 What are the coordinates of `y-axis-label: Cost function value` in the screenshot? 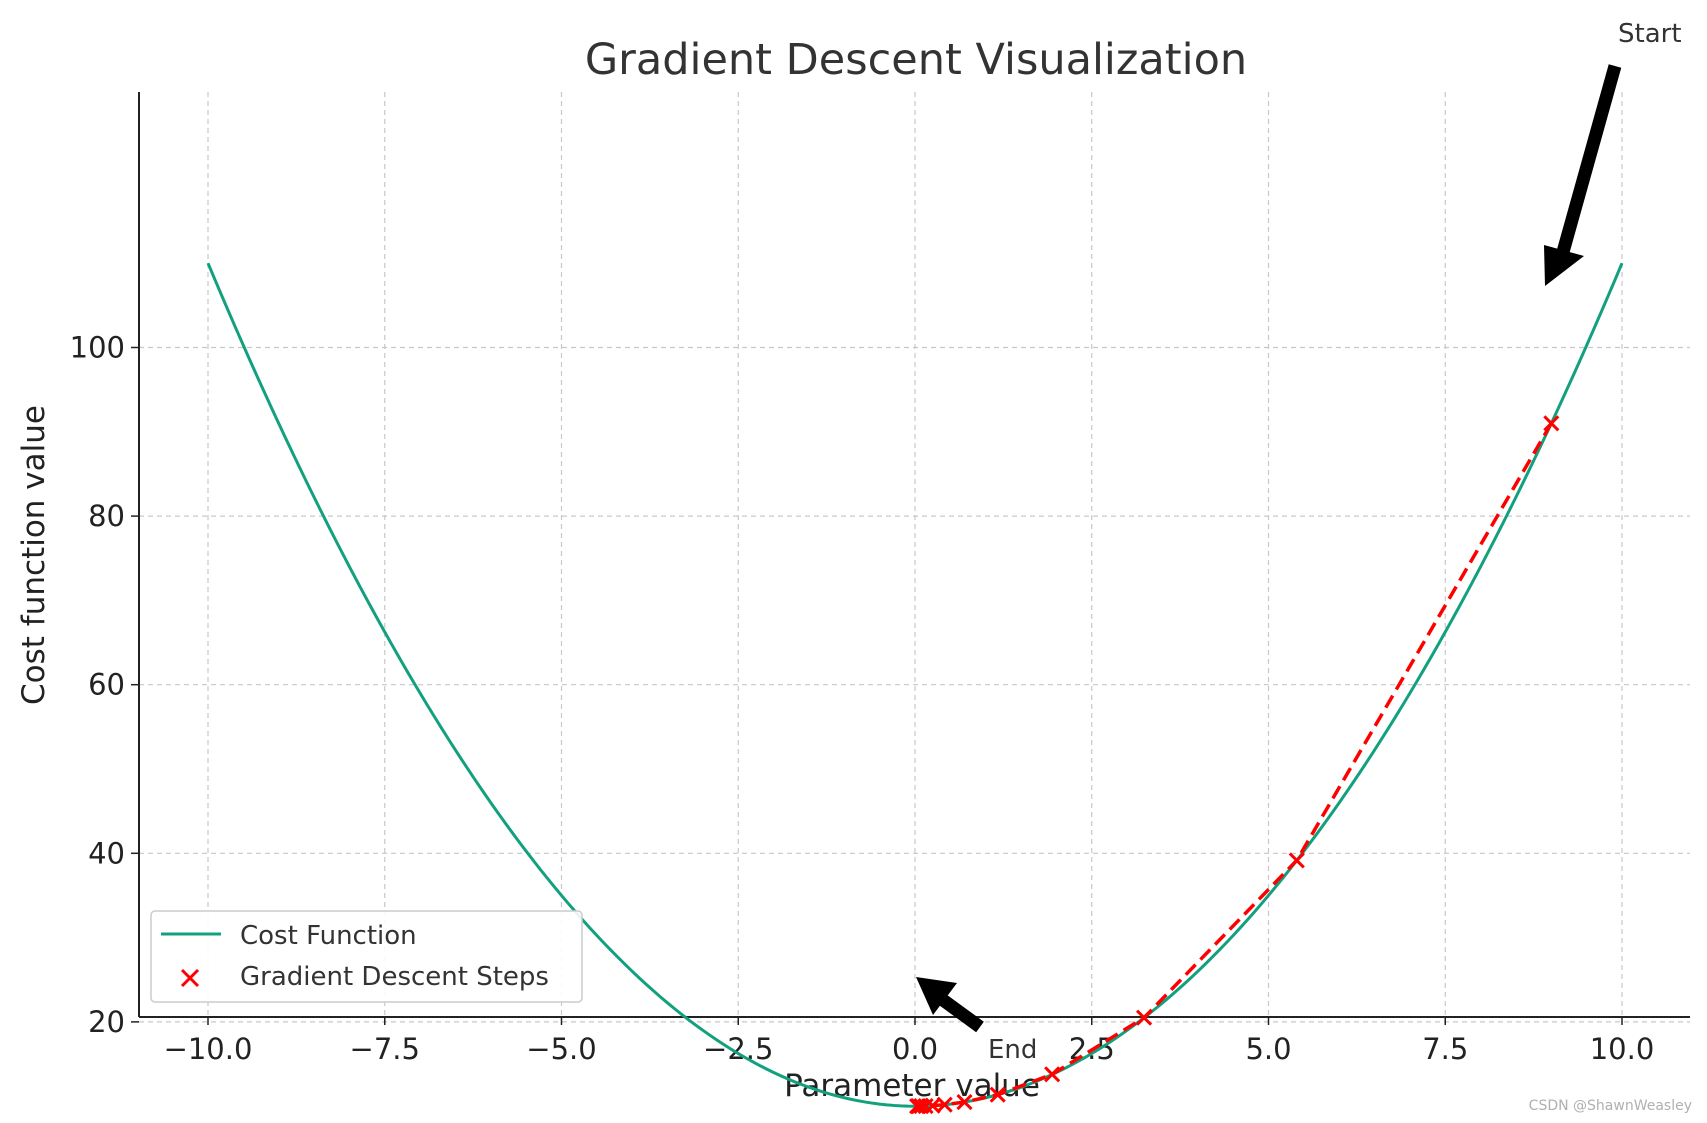 It's located at (34, 555).